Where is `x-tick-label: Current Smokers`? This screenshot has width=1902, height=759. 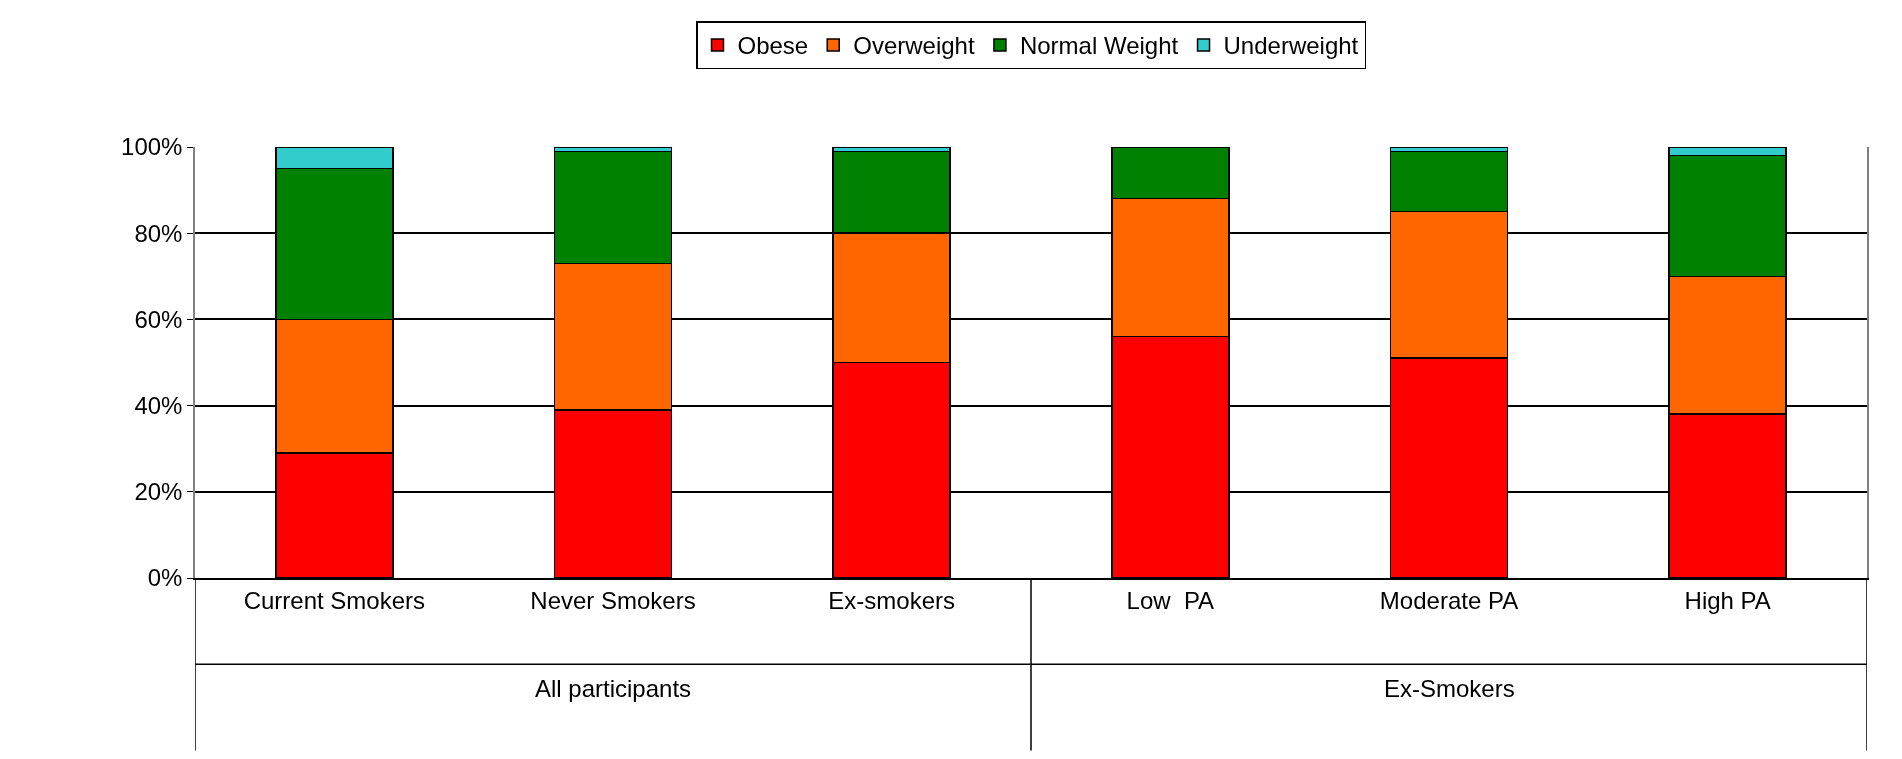
x-tick-label: Current Smokers is located at coordinates (334, 600).